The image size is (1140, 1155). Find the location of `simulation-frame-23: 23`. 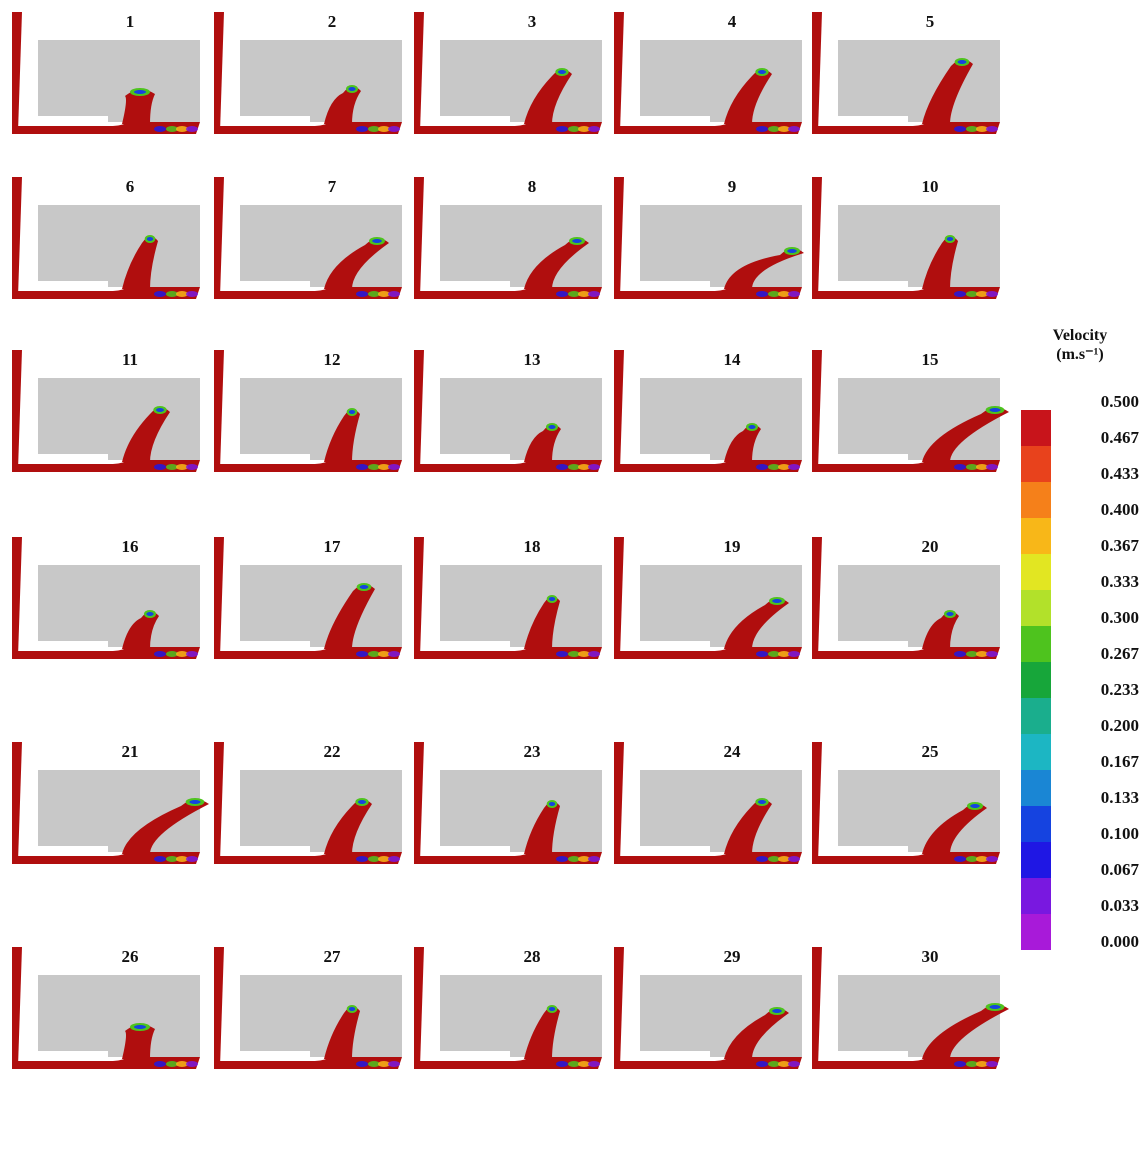

simulation-frame-23: 23 is located at coordinates (512, 827).